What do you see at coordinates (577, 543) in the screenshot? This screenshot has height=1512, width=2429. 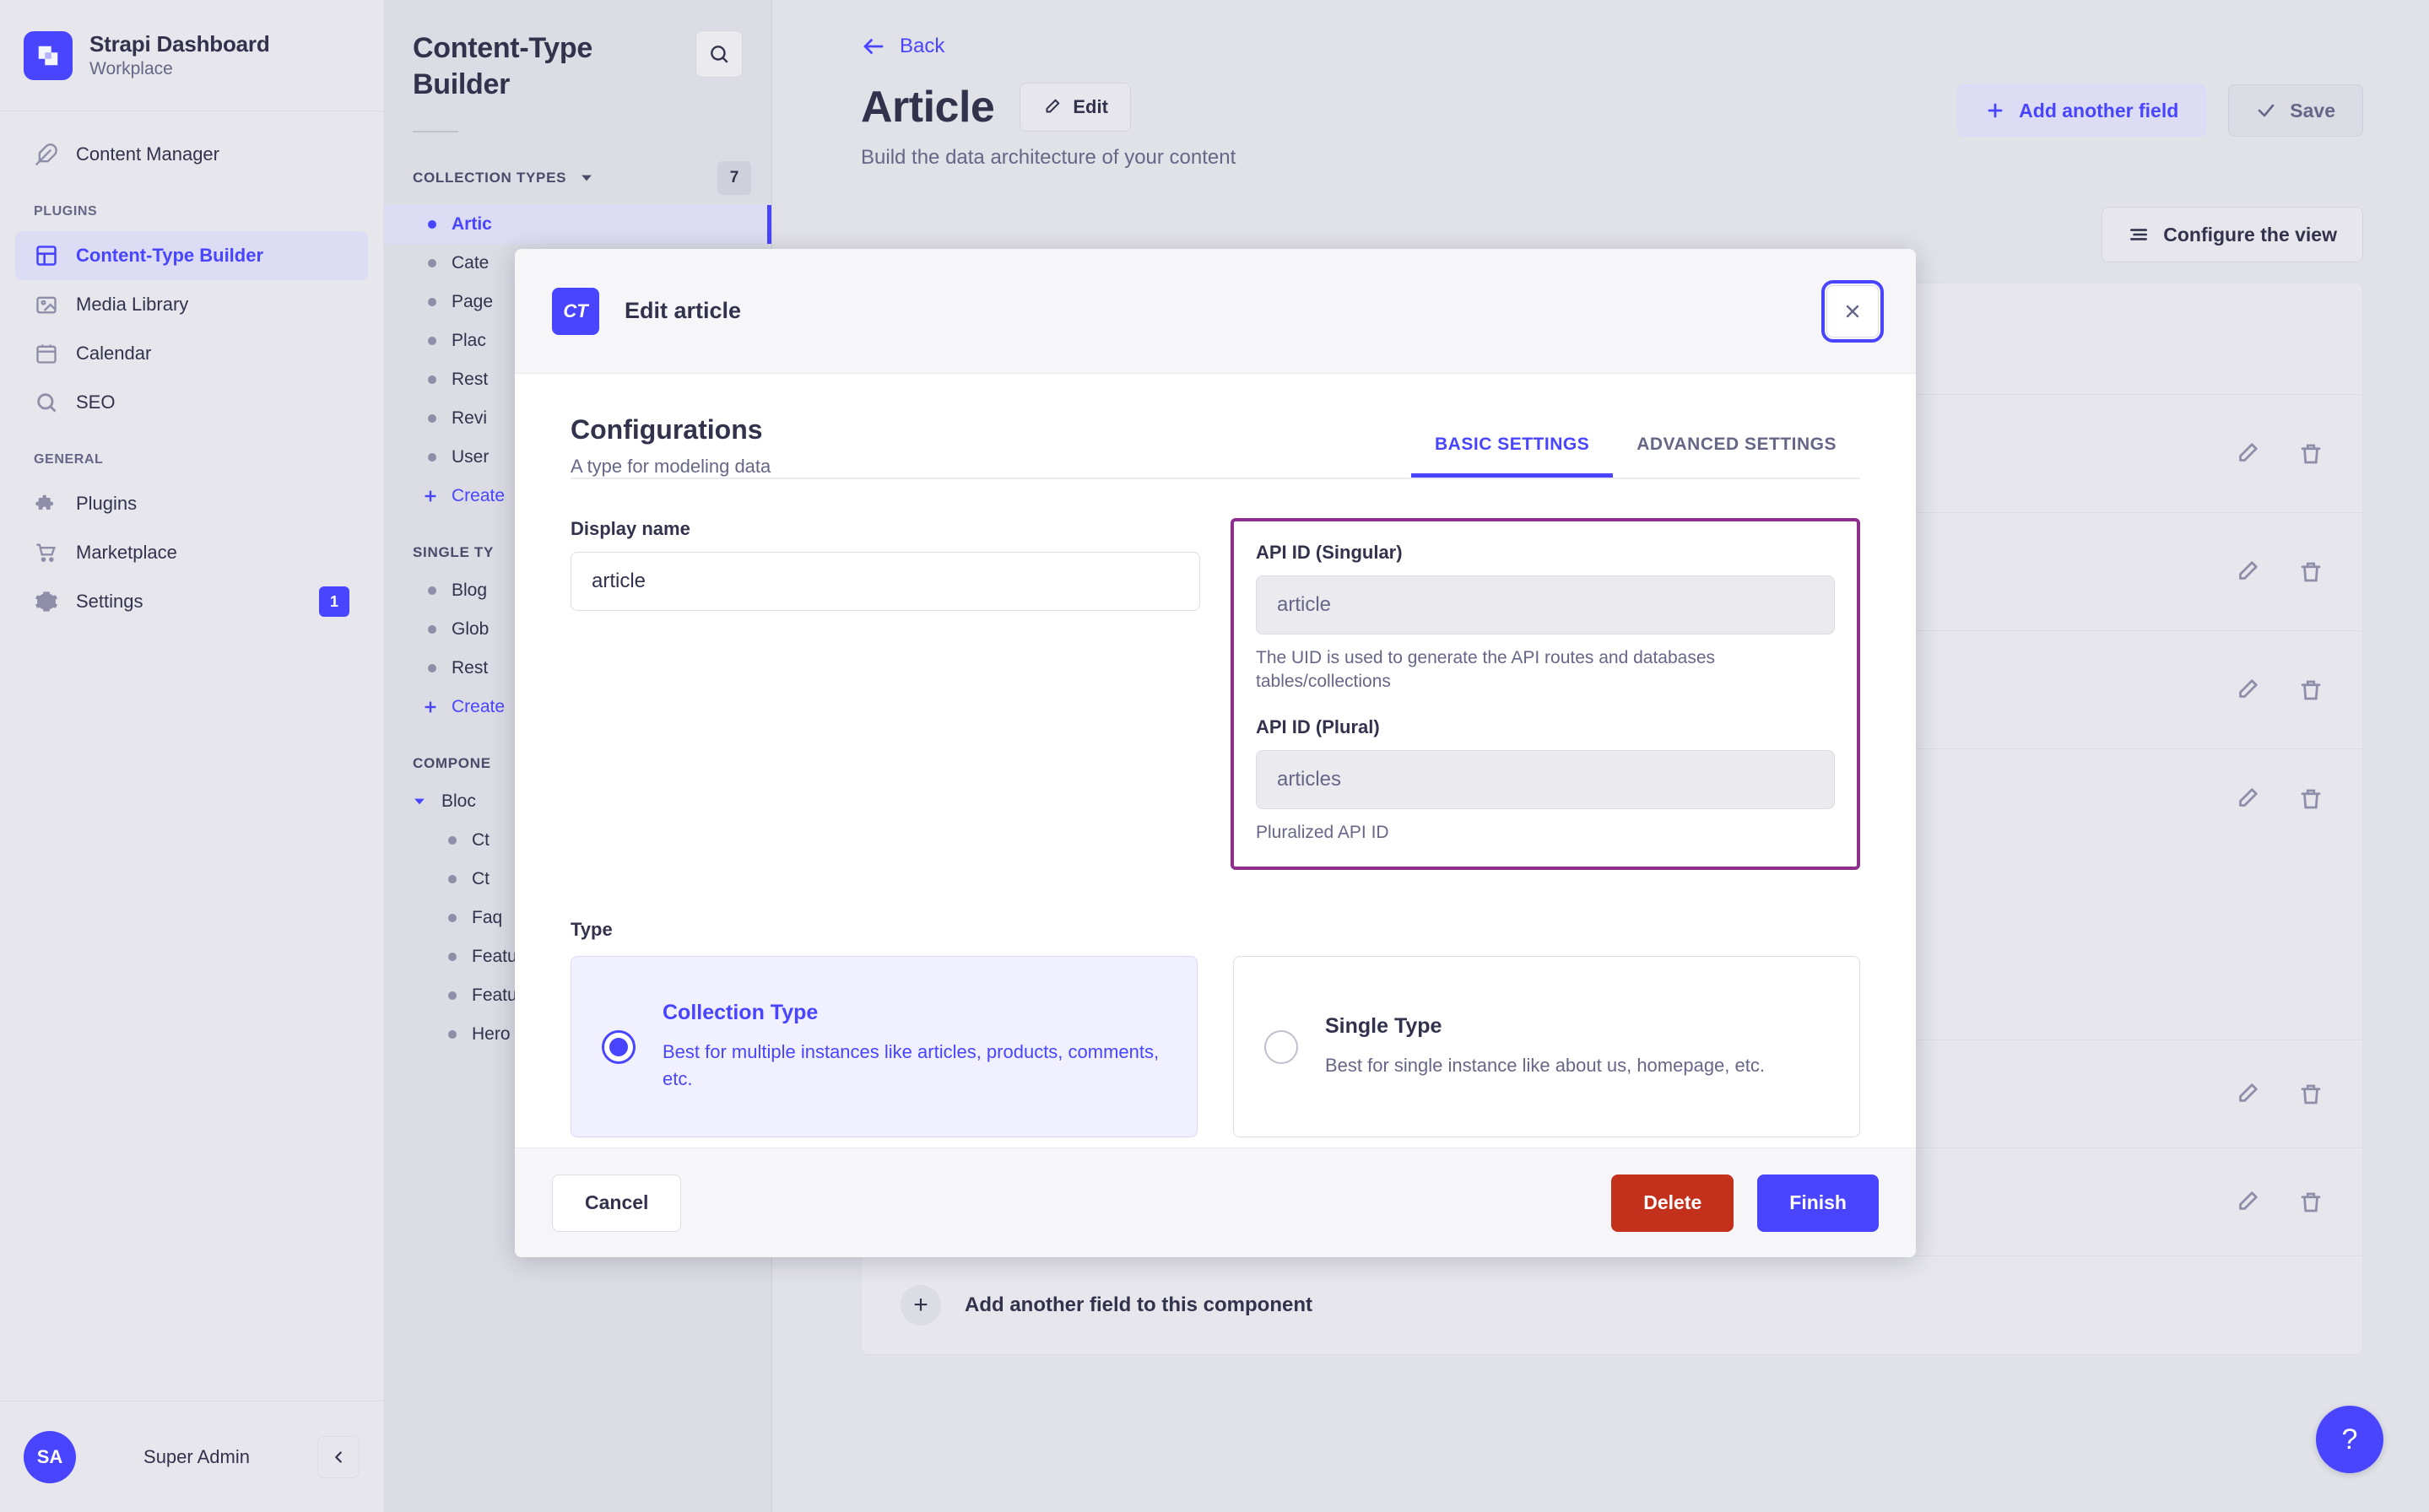 I see `ct-group-single-types: SINGLE TY` at bounding box center [577, 543].